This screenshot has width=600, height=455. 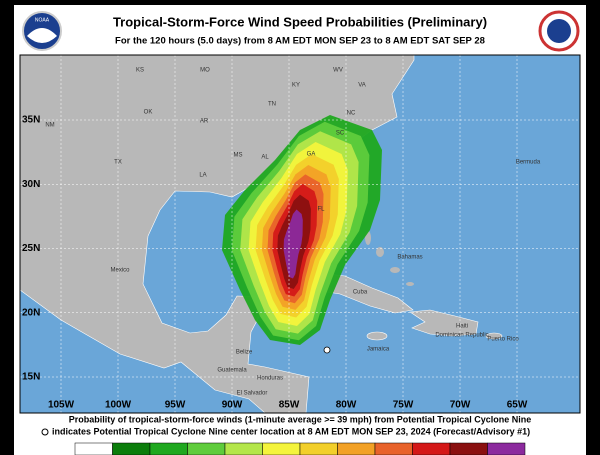 What do you see at coordinates (293, 244) in the screenshot?
I see `swath-layer` at bounding box center [293, 244].